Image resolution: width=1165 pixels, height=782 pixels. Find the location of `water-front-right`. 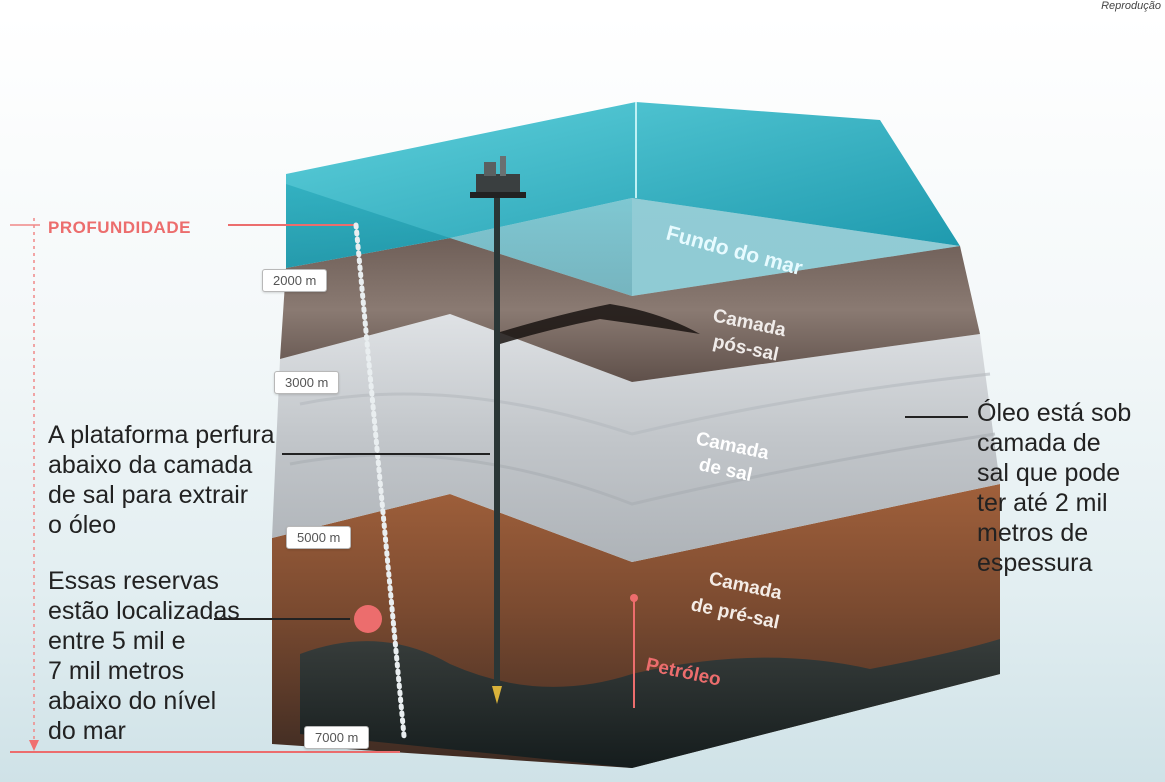

water-front-right is located at coordinates (796, 247).